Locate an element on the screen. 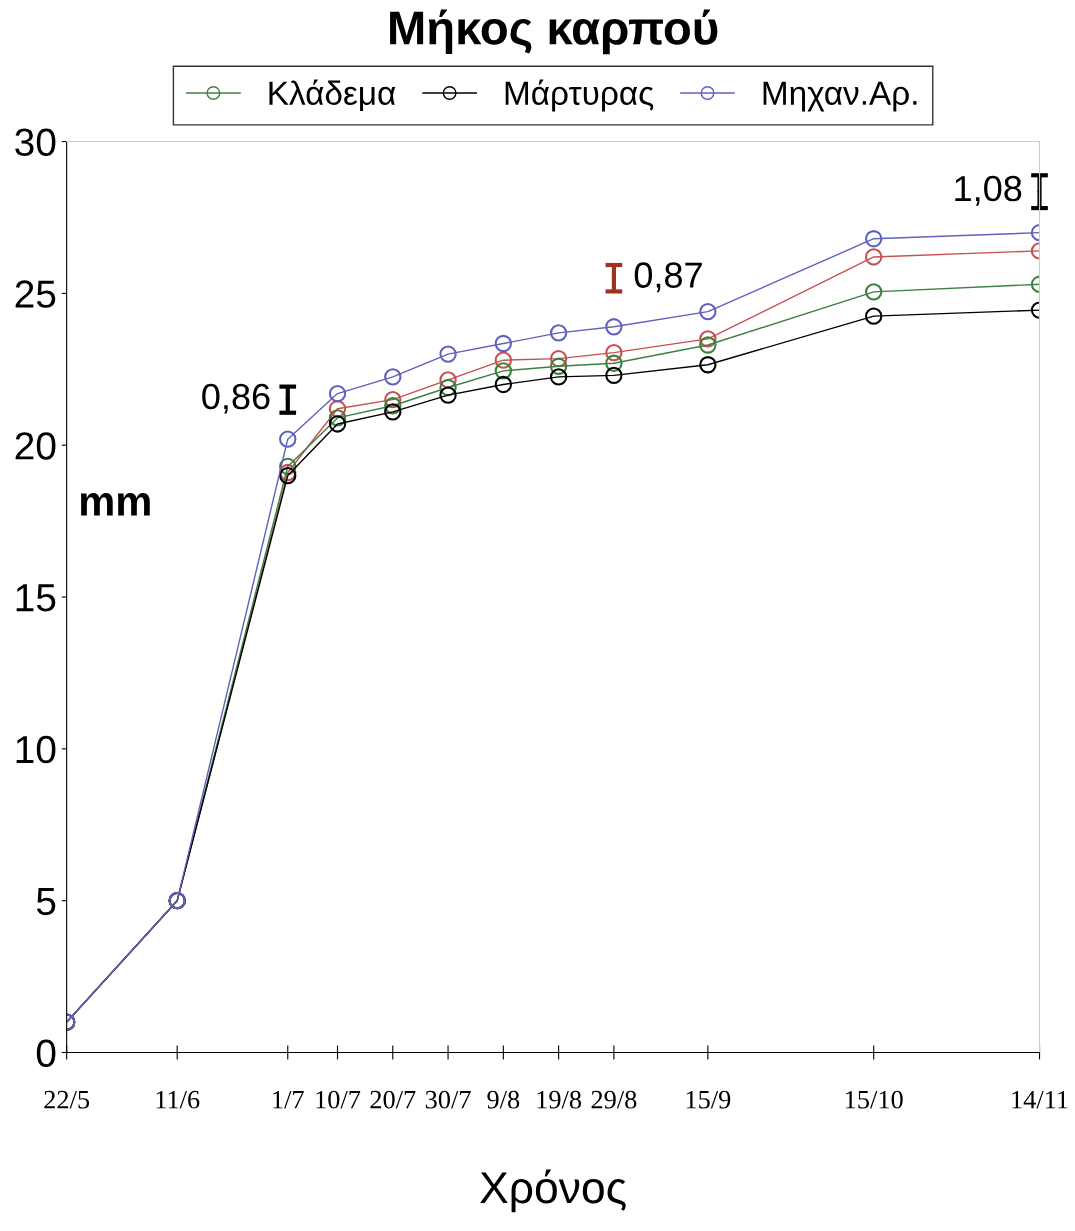 The width and height of the screenshot is (1075, 1231). x-tick-label: 30/7 is located at coordinates (448, 1099).